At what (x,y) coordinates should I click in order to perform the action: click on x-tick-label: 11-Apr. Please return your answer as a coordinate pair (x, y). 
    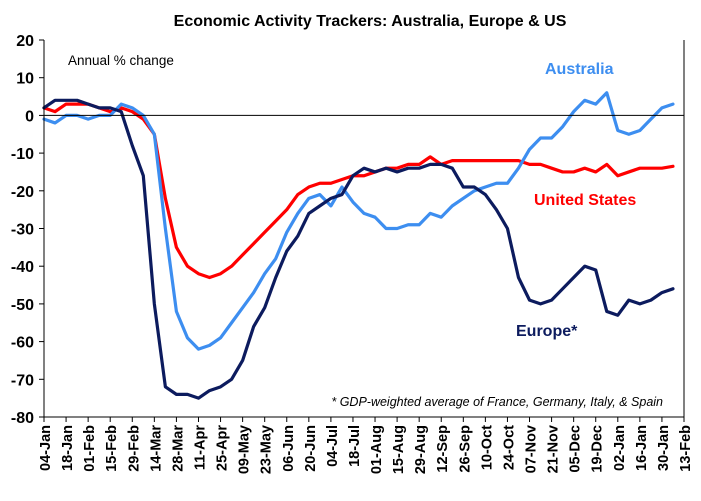
    Looking at the image, I should click on (200, 447).